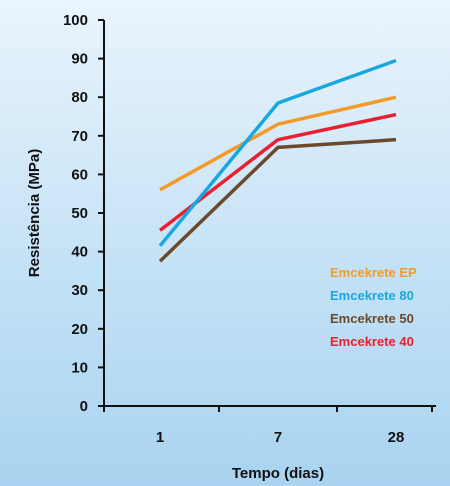 The width and height of the screenshot is (450, 486). What do you see at coordinates (278, 437) in the screenshot?
I see `x-tick-label: 7` at bounding box center [278, 437].